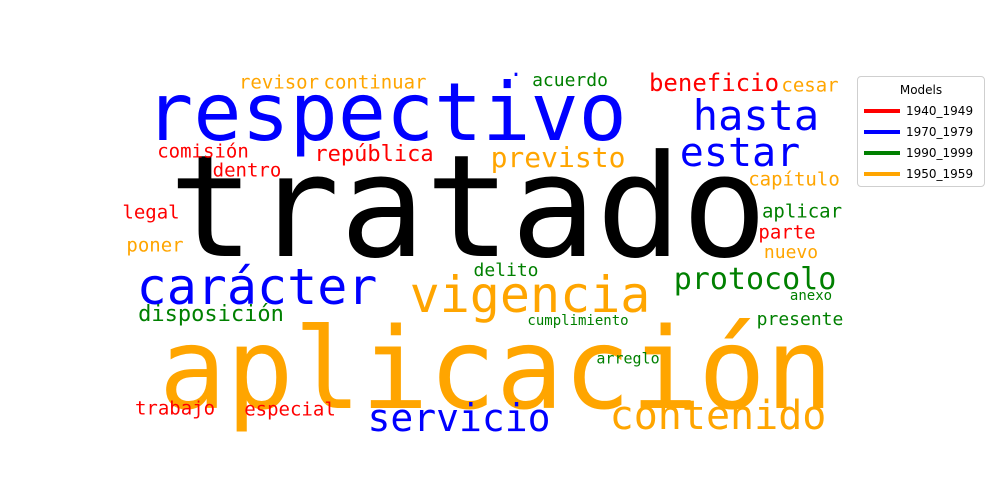 Image resolution: width=1000 pixels, height=500 pixels. Describe the element at coordinates (714, 83) in the screenshot. I see `word-beneficio: beneficio` at that location.